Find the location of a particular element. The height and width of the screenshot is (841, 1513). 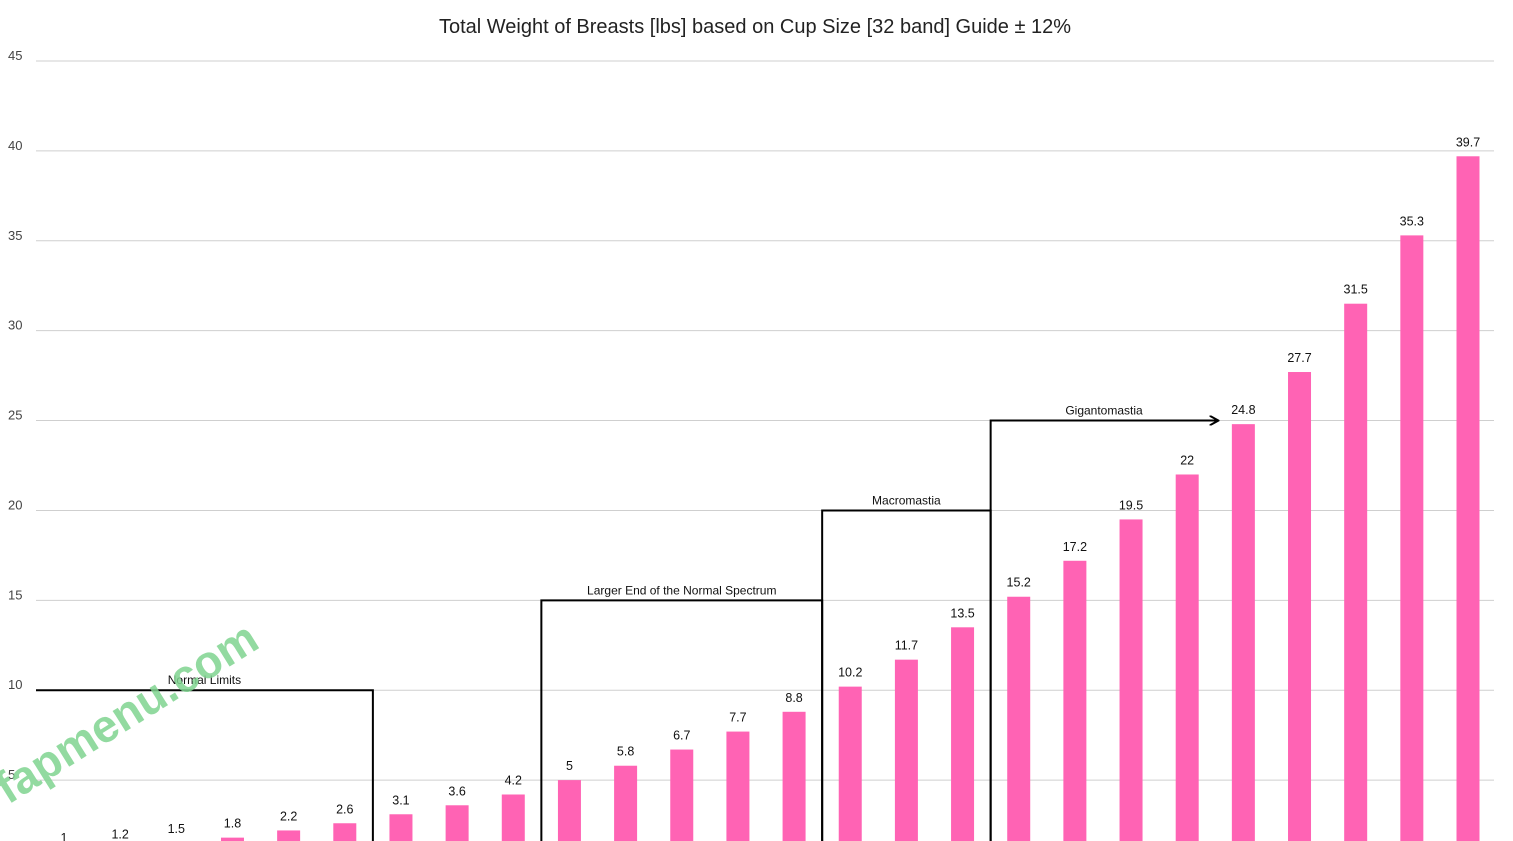

y-axis-ticks: 5 10 15 20 25 30 35 40 45 is located at coordinates (15, 415).